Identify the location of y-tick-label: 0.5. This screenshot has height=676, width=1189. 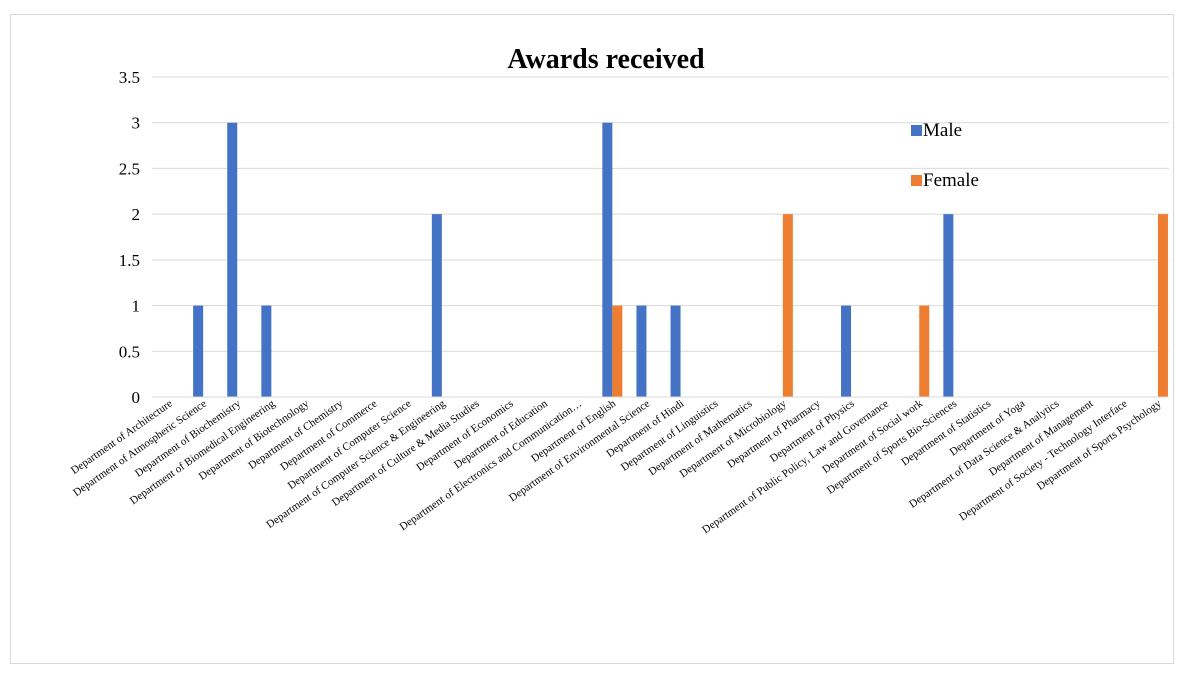
(129, 351).